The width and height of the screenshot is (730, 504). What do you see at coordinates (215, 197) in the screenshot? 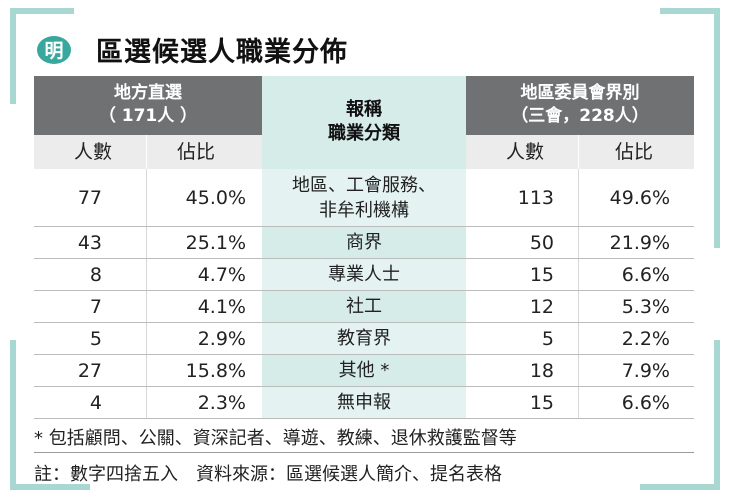
I see `cell-direct-pct: 45.0%` at bounding box center [215, 197].